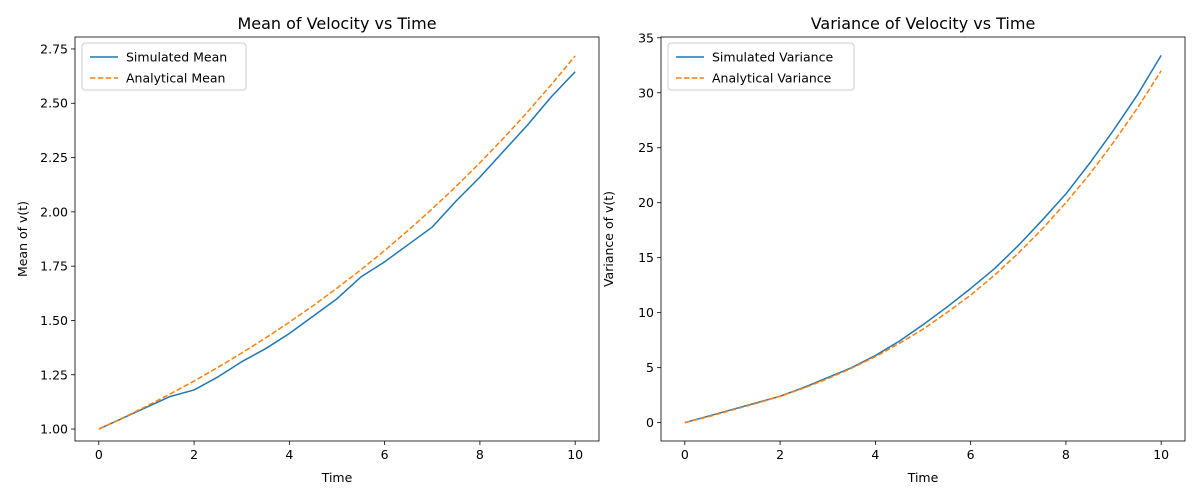 The height and width of the screenshot is (500, 1200). I want to click on y-tick-label: 1.75, so click(54, 266).